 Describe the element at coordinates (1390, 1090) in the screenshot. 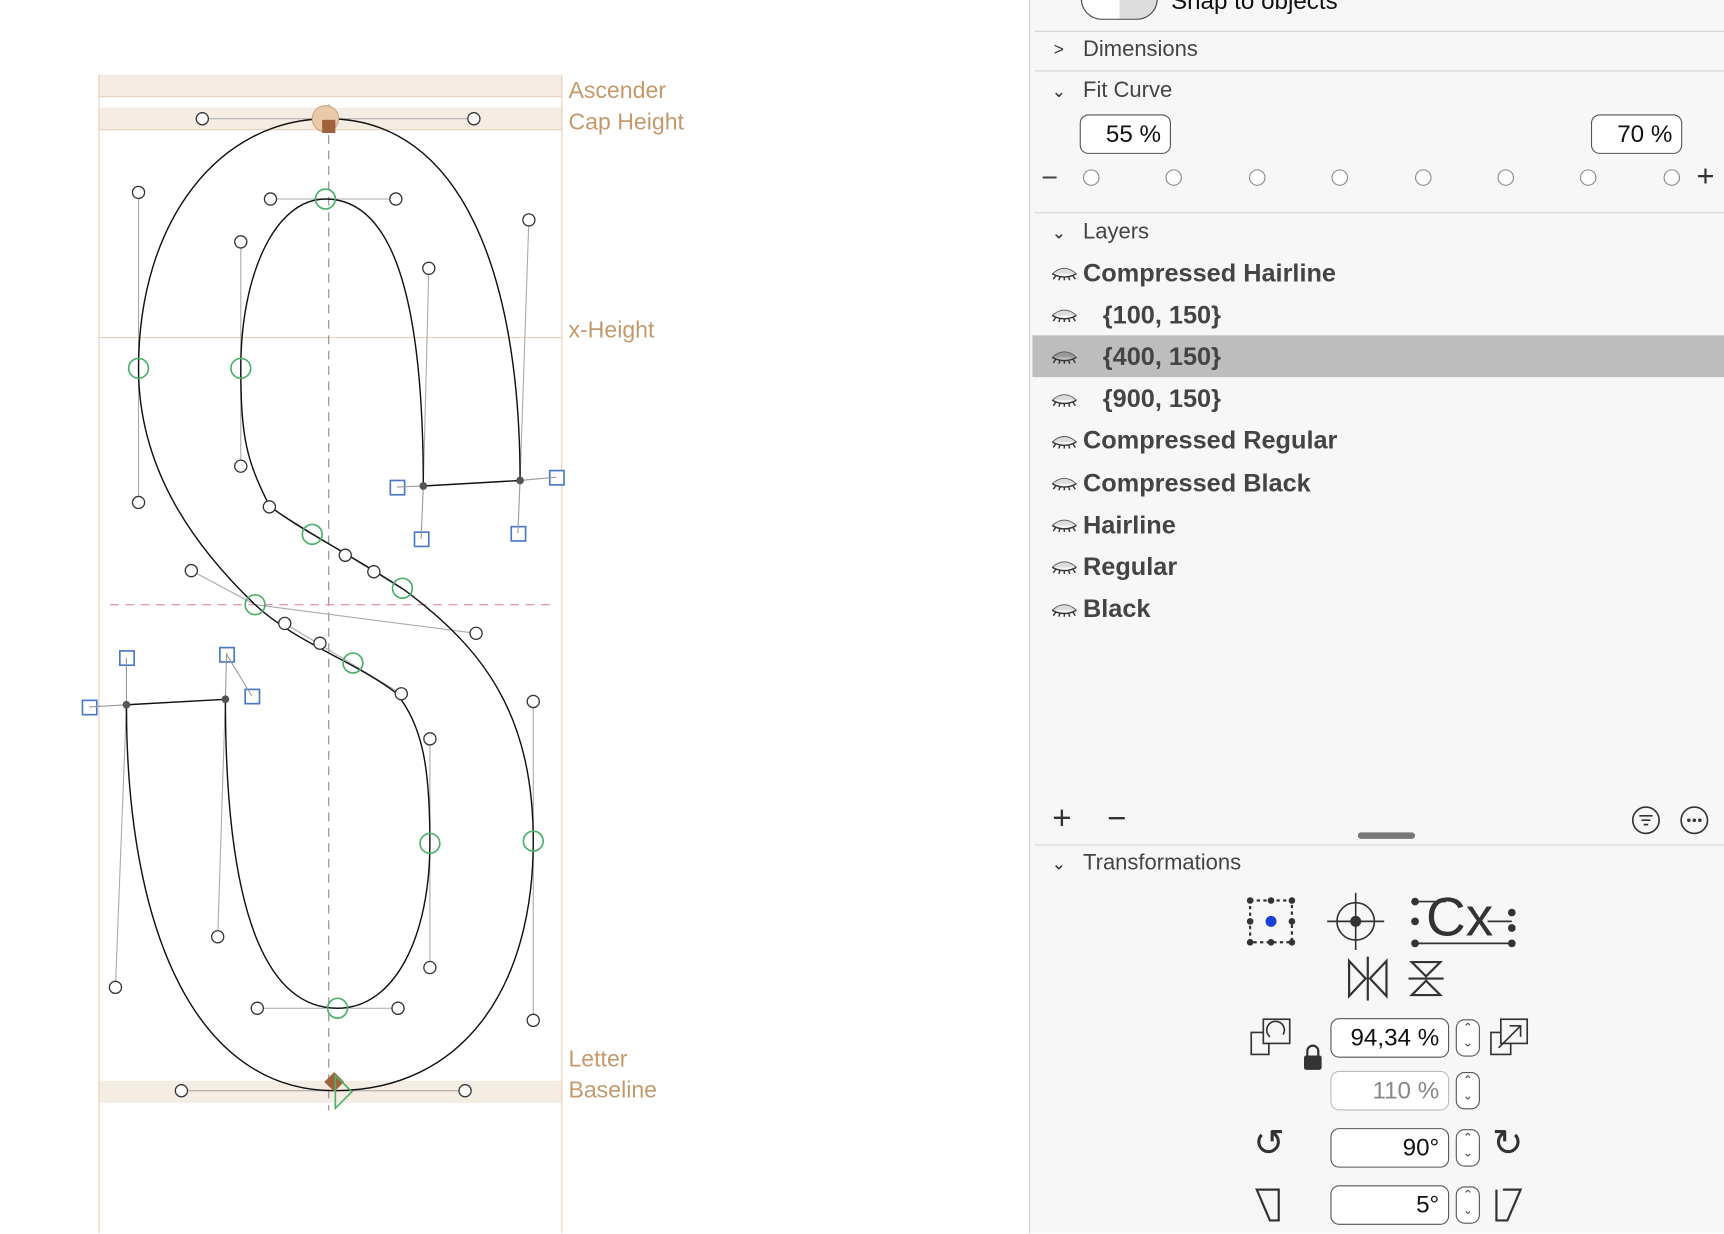

I see `scale-y-field: 110 %` at that location.